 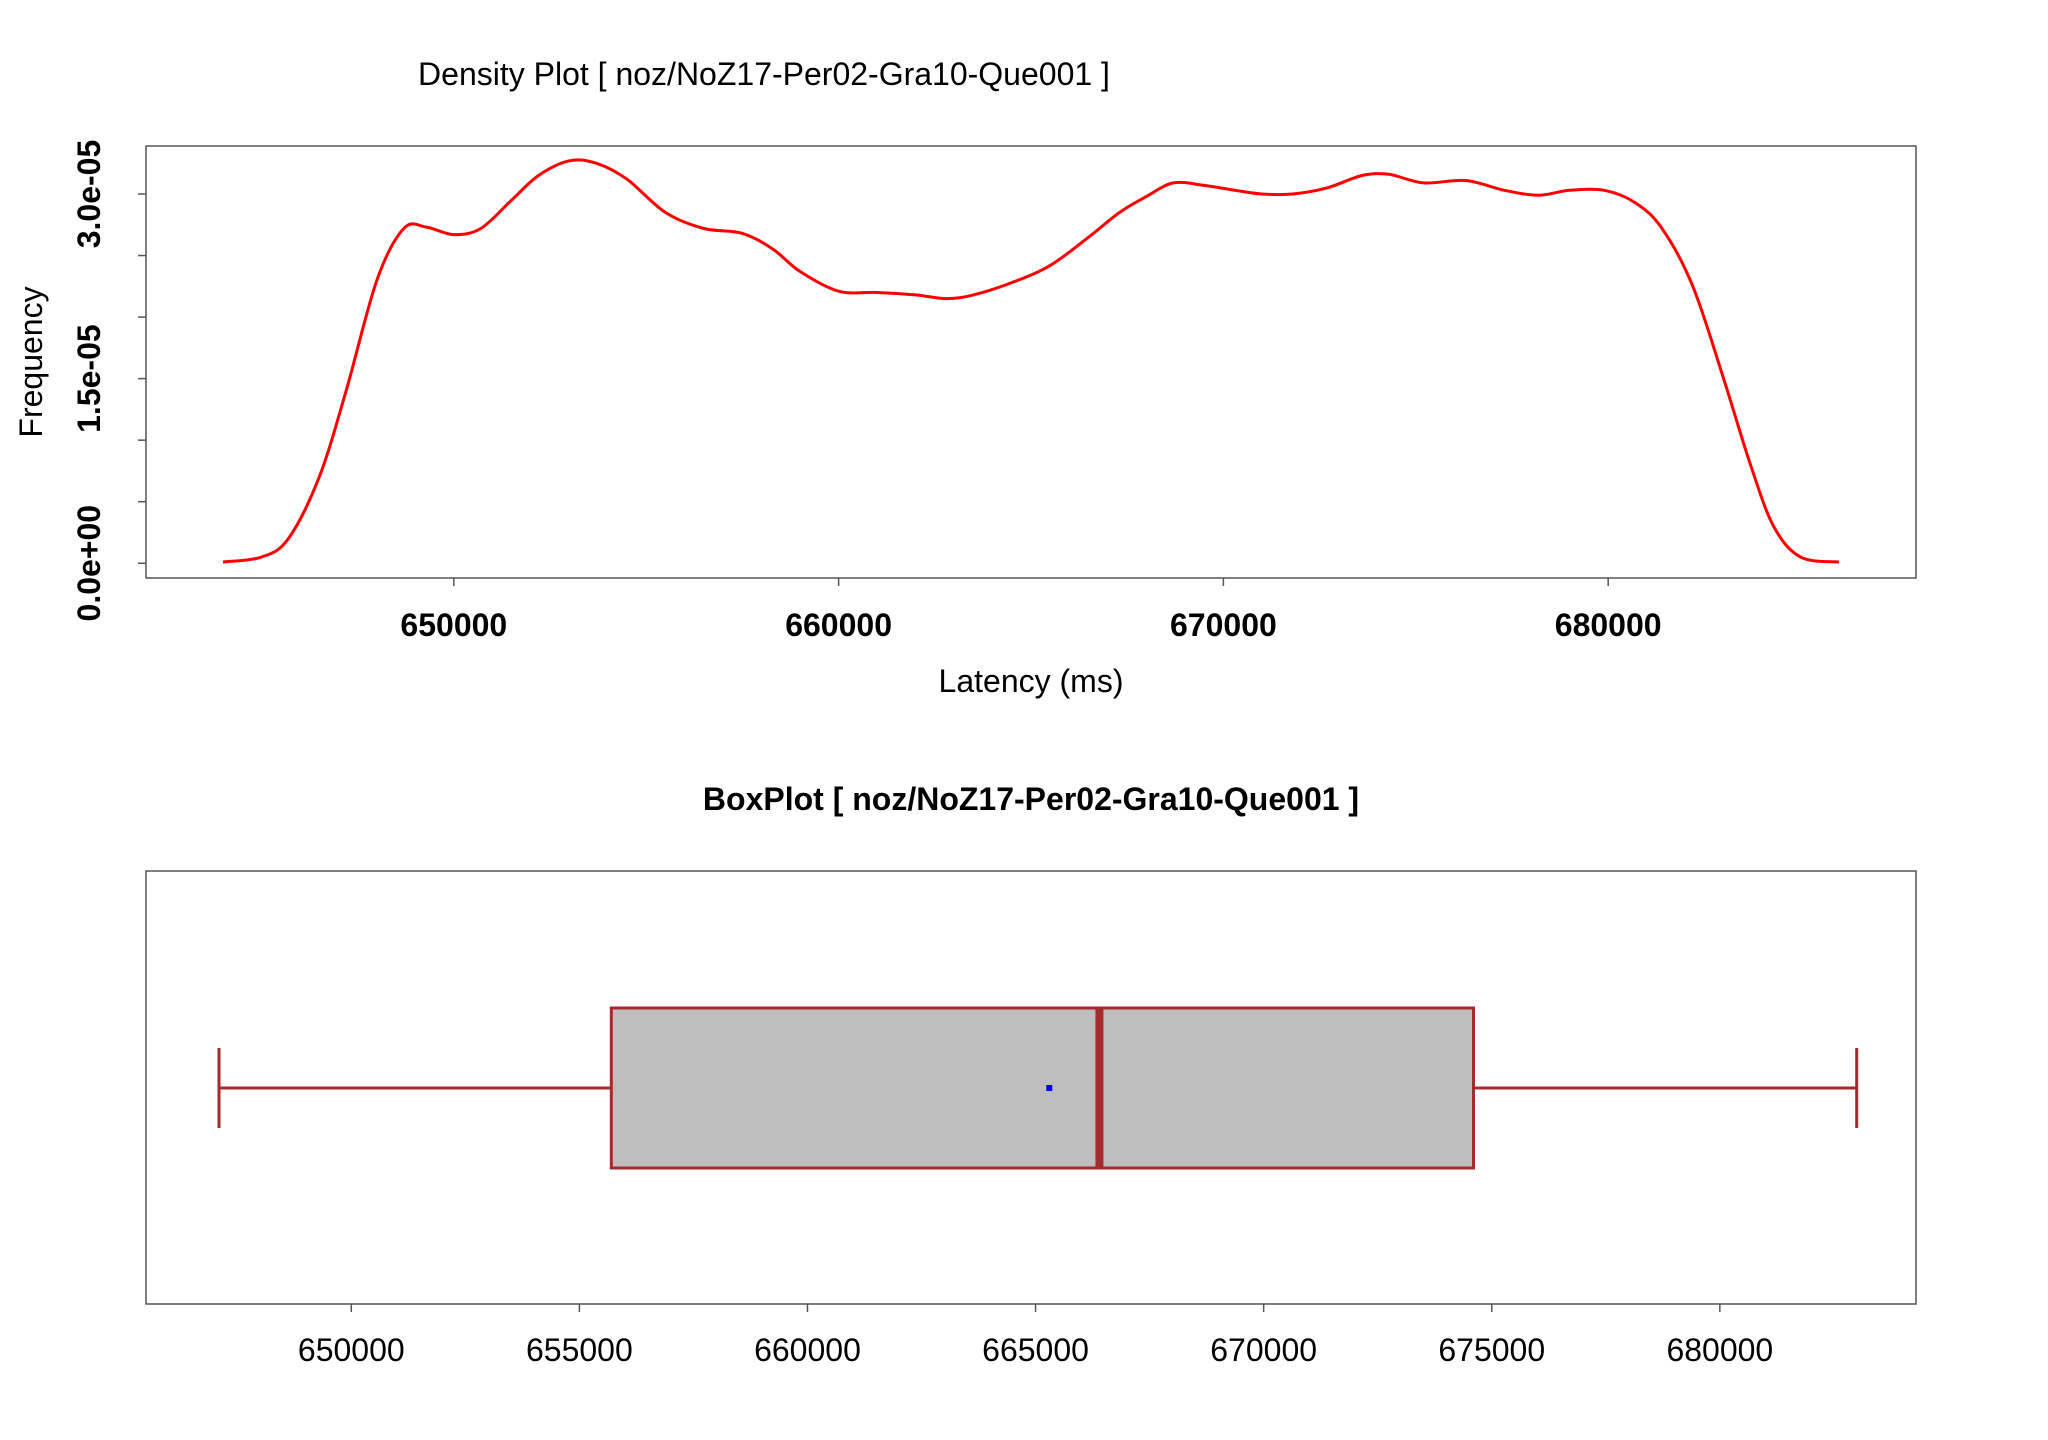 What do you see at coordinates (453, 625) in the screenshot?
I see `density-x-tick-label: 650000` at bounding box center [453, 625].